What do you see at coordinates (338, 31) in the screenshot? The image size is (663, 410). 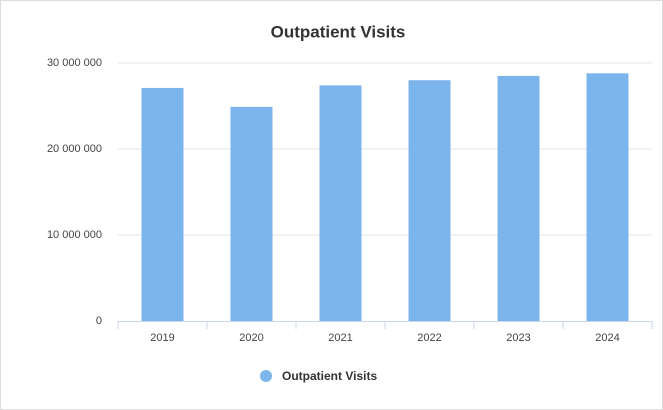 I see `chart-title: Outpatient Visits` at bounding box center [338, 31].